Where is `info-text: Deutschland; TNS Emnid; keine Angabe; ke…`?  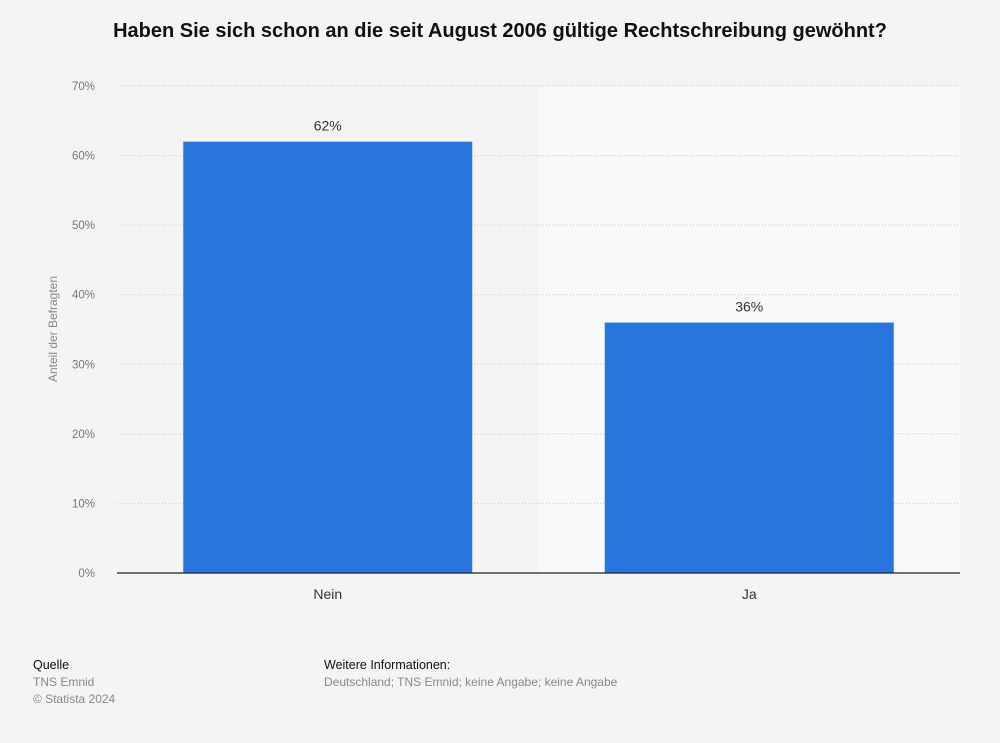 info-text: Deutschland; TNS Emnid; keine Angabe; ke… is located at coordinates (471, 682).